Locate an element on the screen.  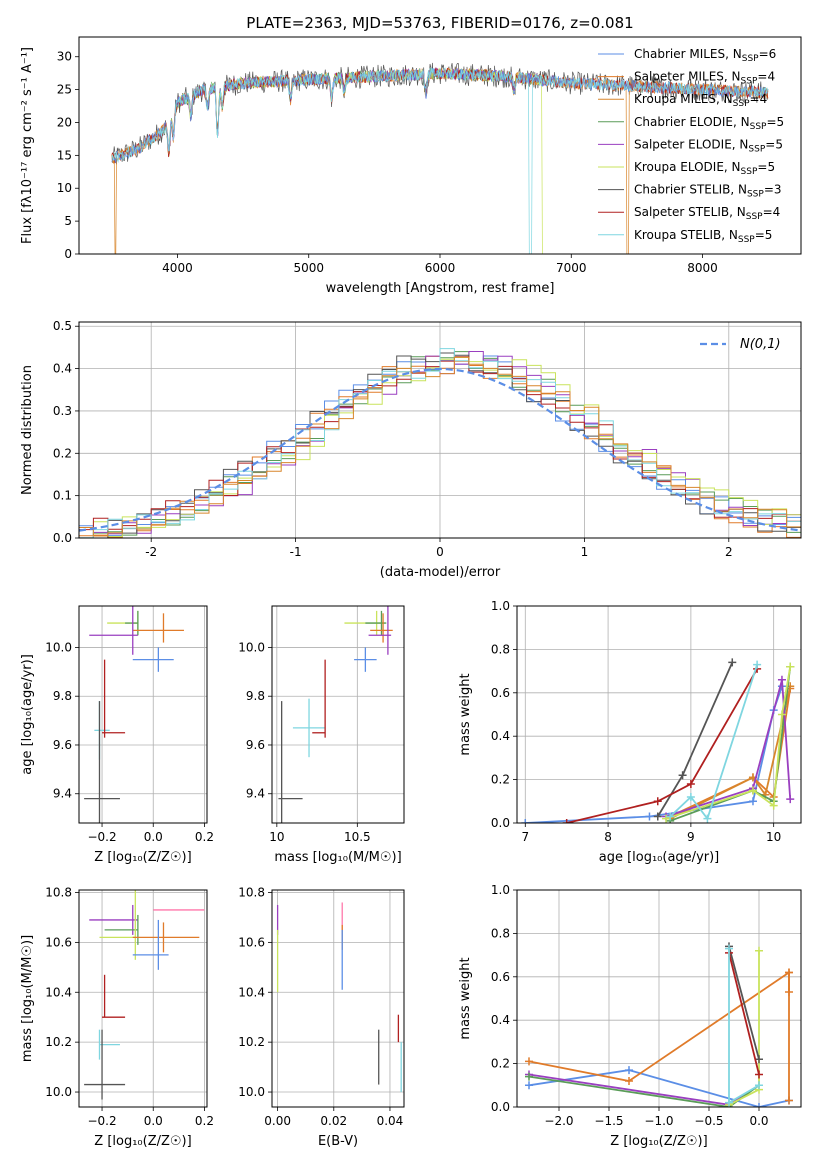
y-tick-label: 0.3 is located at coordinates (62, 411).